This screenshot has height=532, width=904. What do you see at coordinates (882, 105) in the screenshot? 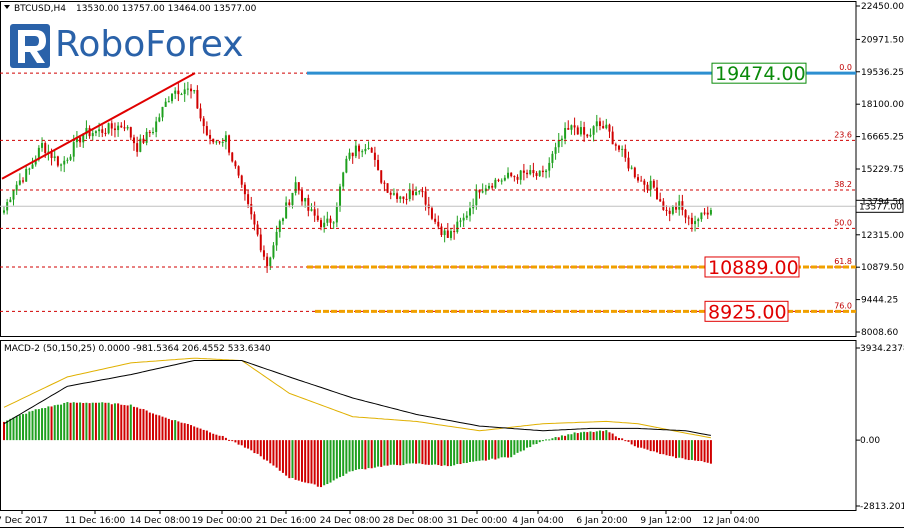
I see `price-tick-label: 18100.00` at bounding box center [882, 105].